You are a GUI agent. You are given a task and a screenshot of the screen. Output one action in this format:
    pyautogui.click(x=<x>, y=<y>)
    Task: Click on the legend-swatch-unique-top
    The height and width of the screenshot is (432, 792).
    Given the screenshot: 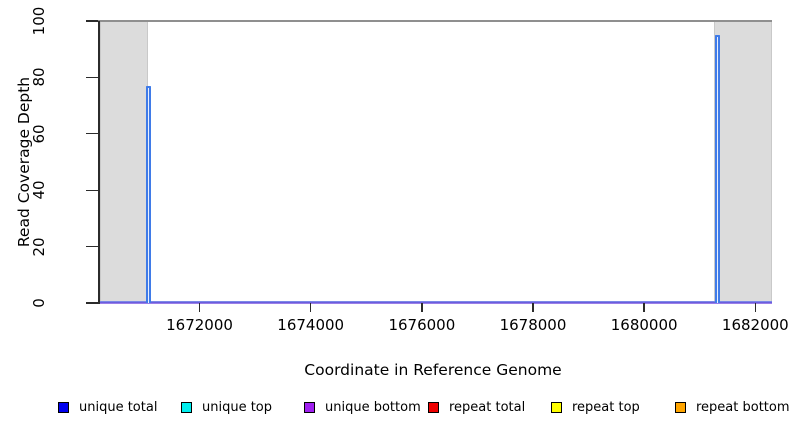 What is the action you would take?
    pyautogui.click(x=186, y=407)
    